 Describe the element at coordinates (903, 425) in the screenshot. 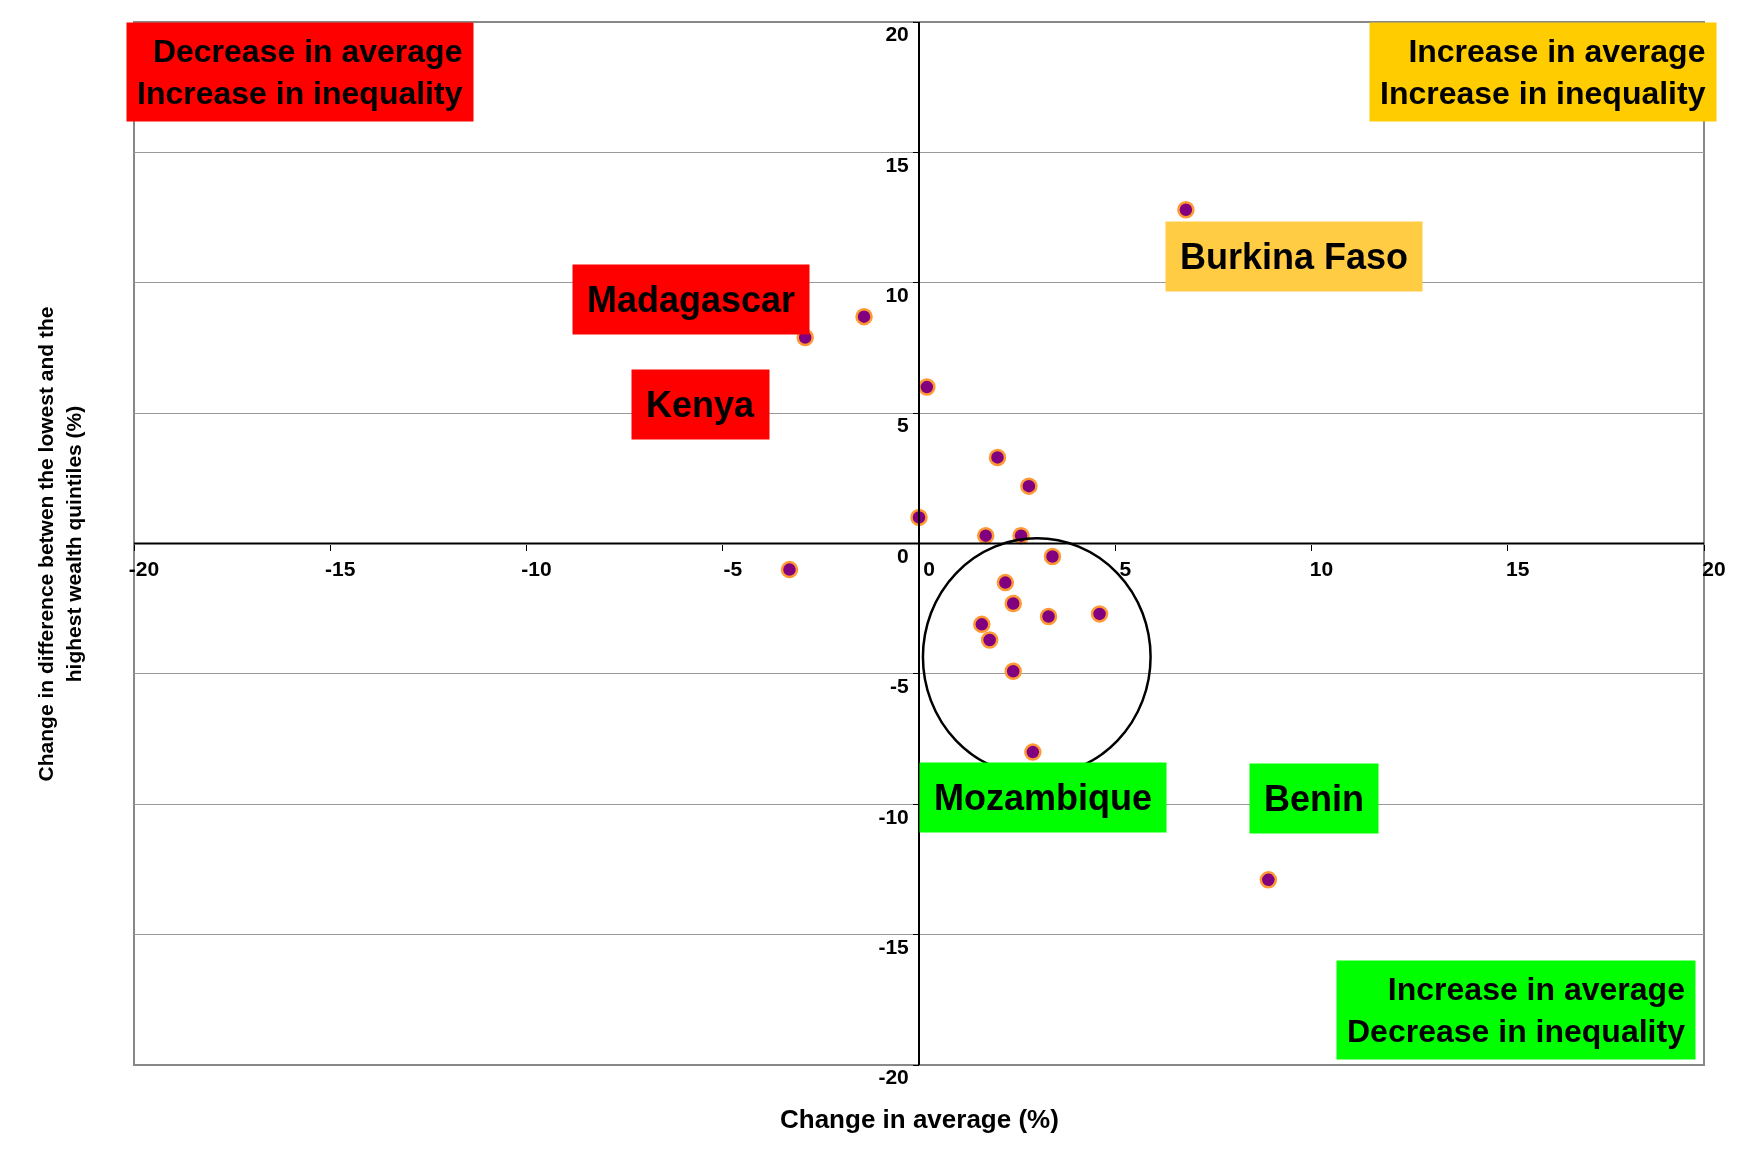

I see `y-tick-label: 5` at that location.